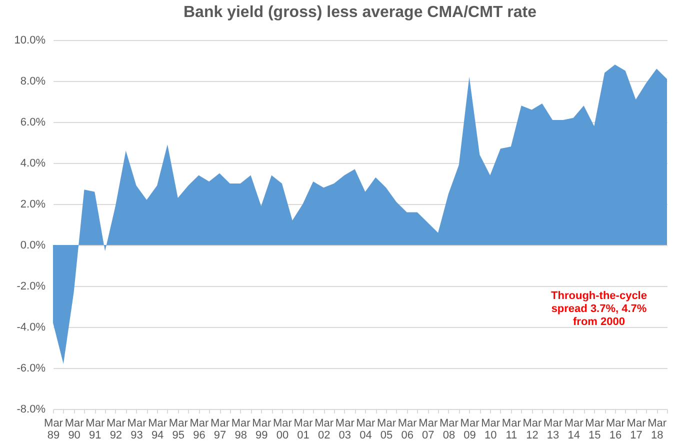 Image resolution: width=687 pixels, height=441 pixels. Describe the element at coordinates (449, 429) in the screenshot. I see `x-tick-label: Mar 08` at that location.